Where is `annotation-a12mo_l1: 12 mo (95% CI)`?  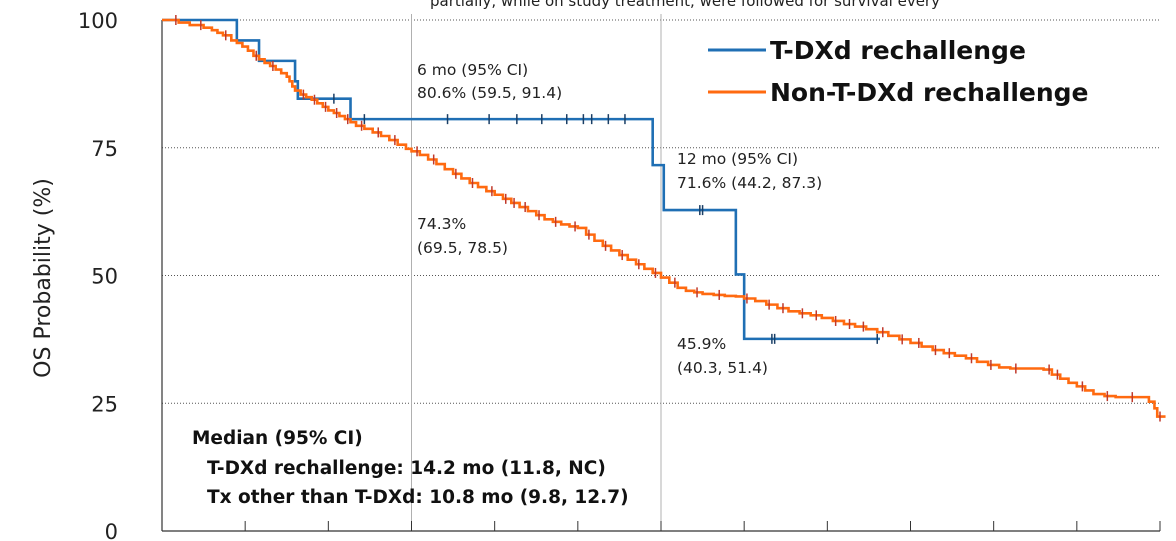
annotation-a12mo_l1: 12 mo (95% CI) is located at coordinates (737, 159).